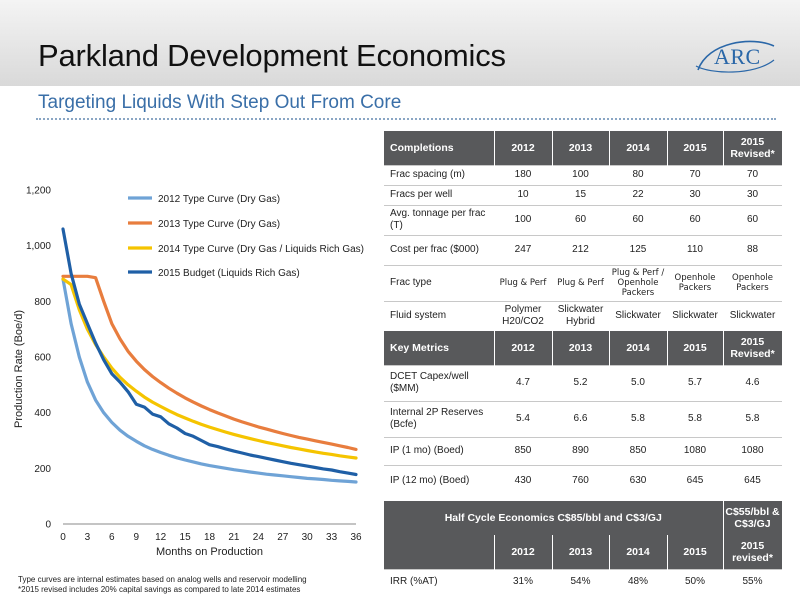 The image size is (800, 600). Describe the element at coordinates (234, 537) in the screenshot. I see `x-tick-label: 21` at that location.